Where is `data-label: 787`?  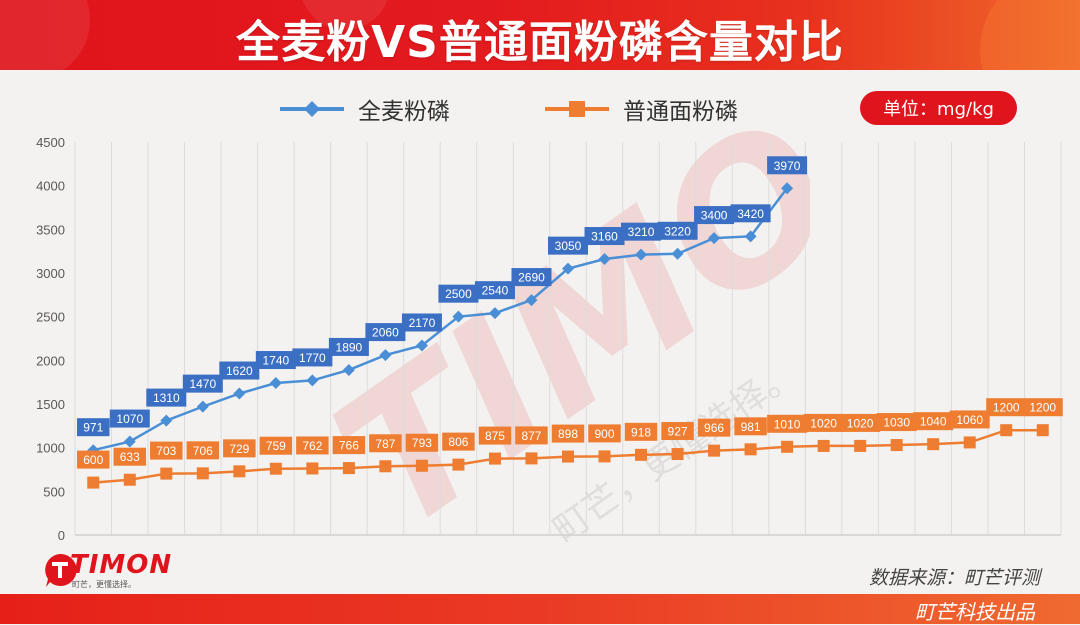
data-label: 787 is located at coordinates (385, 444).